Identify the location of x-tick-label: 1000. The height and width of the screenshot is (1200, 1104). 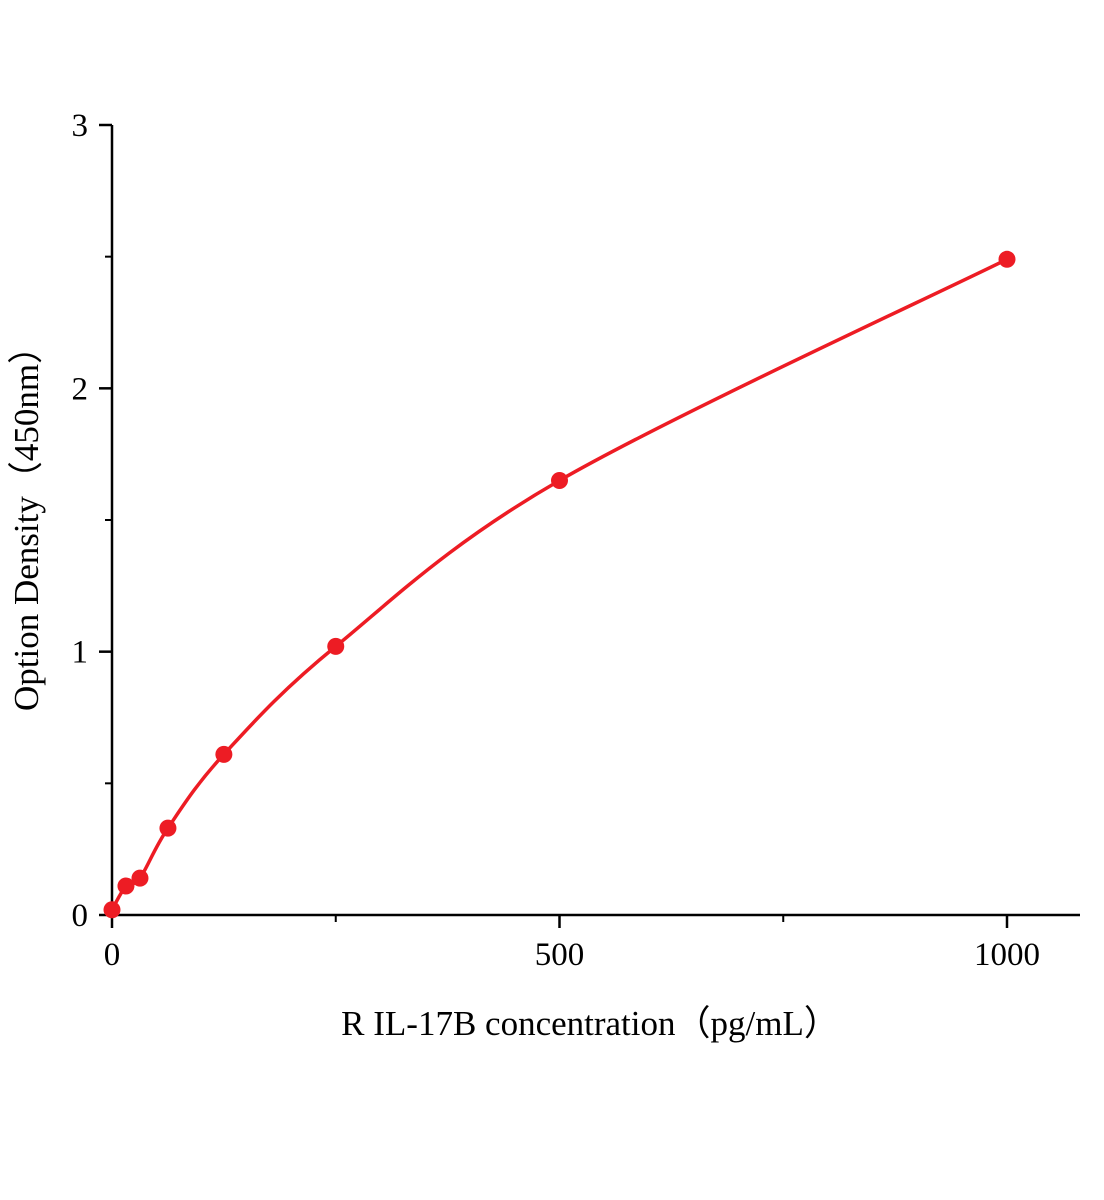
(1007, 955).